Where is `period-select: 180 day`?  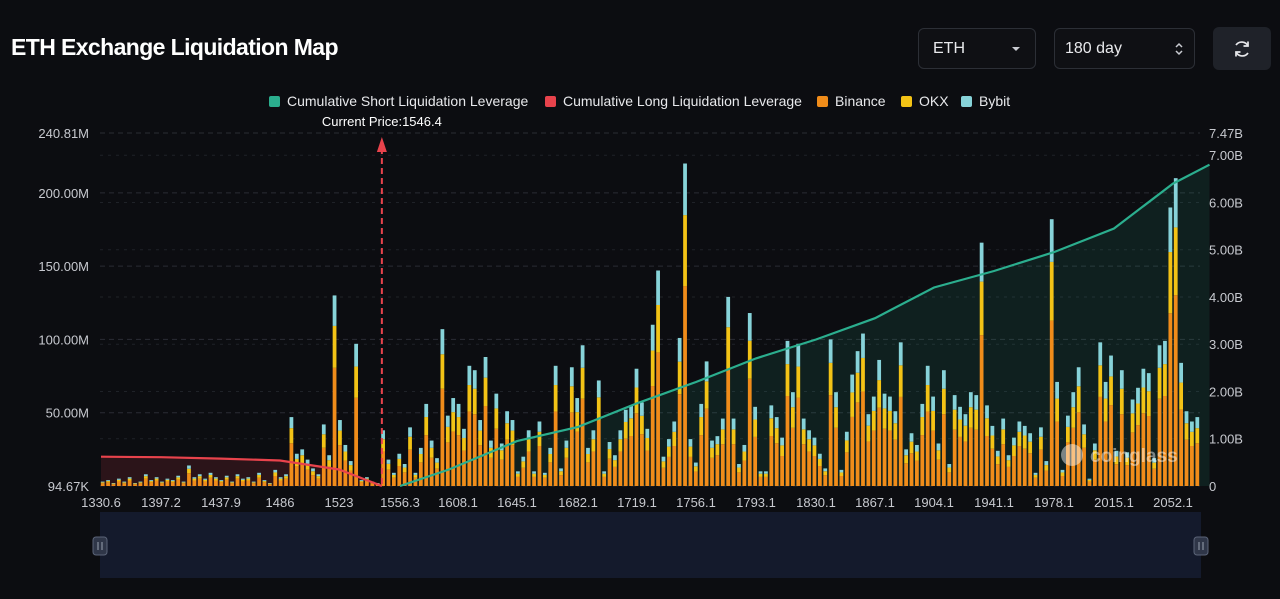
period-select: 180 day is located at coordinates (1124, 48).